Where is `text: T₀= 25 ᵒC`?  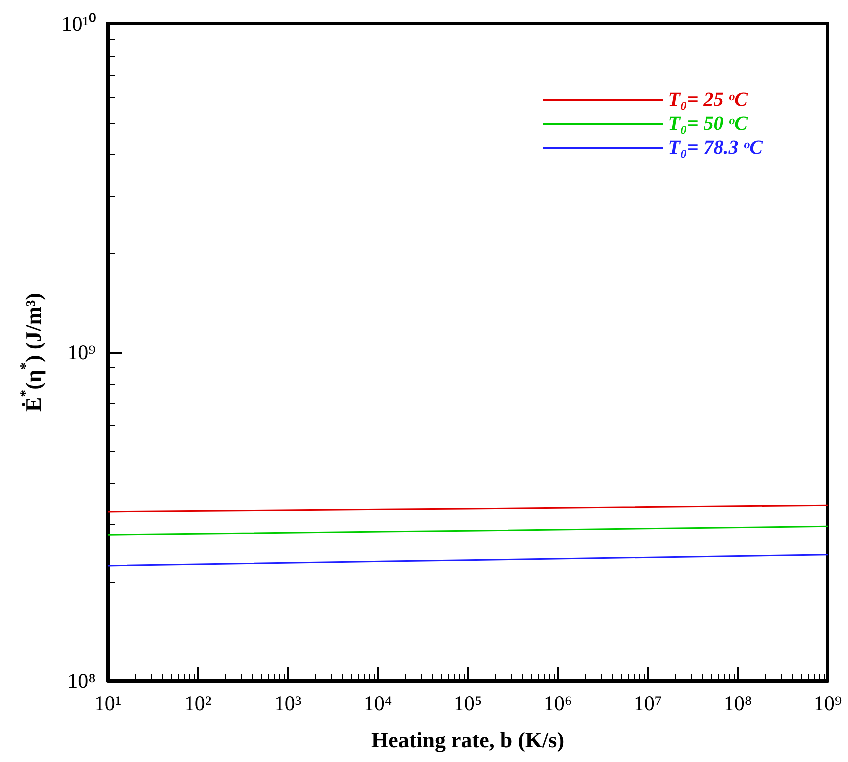 text: T₀= 25 ᵒC is located at coordinates (708, 100).